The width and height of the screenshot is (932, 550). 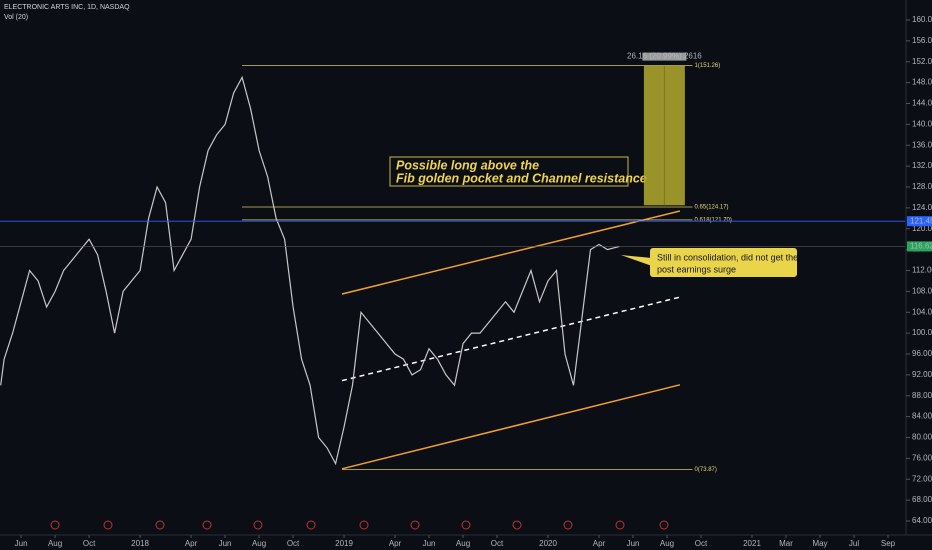 I want to click on x-tick-label: Jul, so click(x=854, y=543).